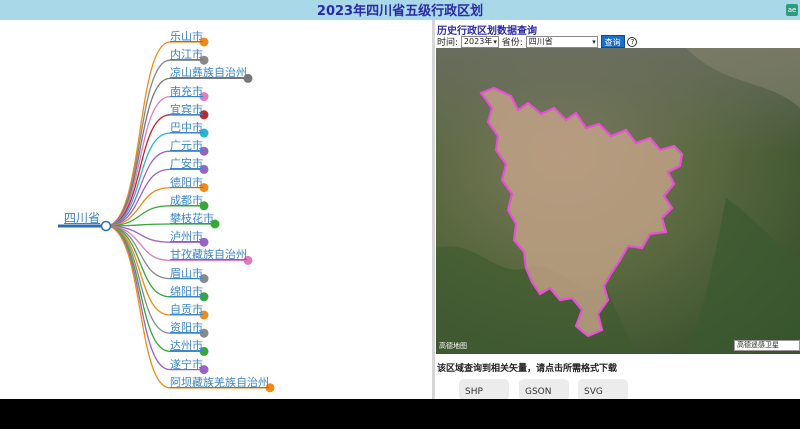  Describe the element at coordinates (758, 345) in the screenshot. I see `map-layer-value: 高德遥感卫星` at that location.